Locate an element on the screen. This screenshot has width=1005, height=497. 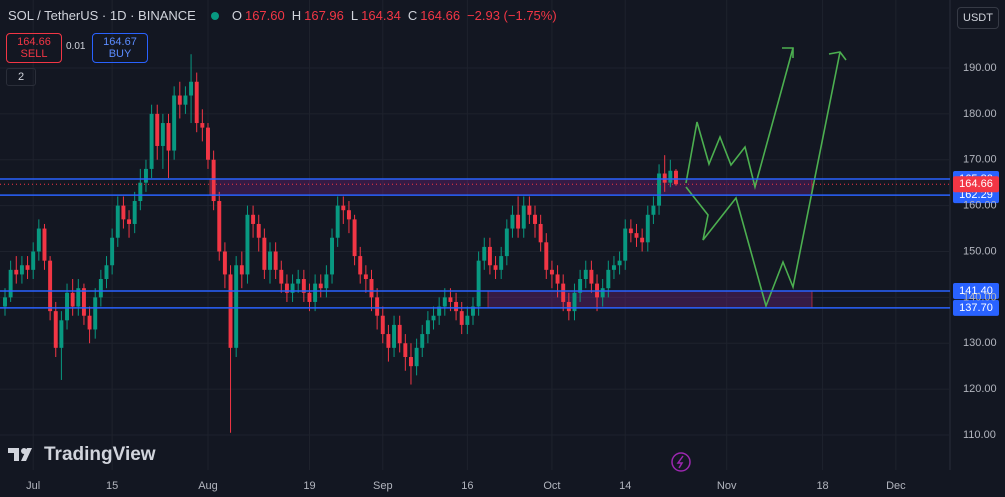
y-tick-label: 170.00 is located at coordinates (980, 160).